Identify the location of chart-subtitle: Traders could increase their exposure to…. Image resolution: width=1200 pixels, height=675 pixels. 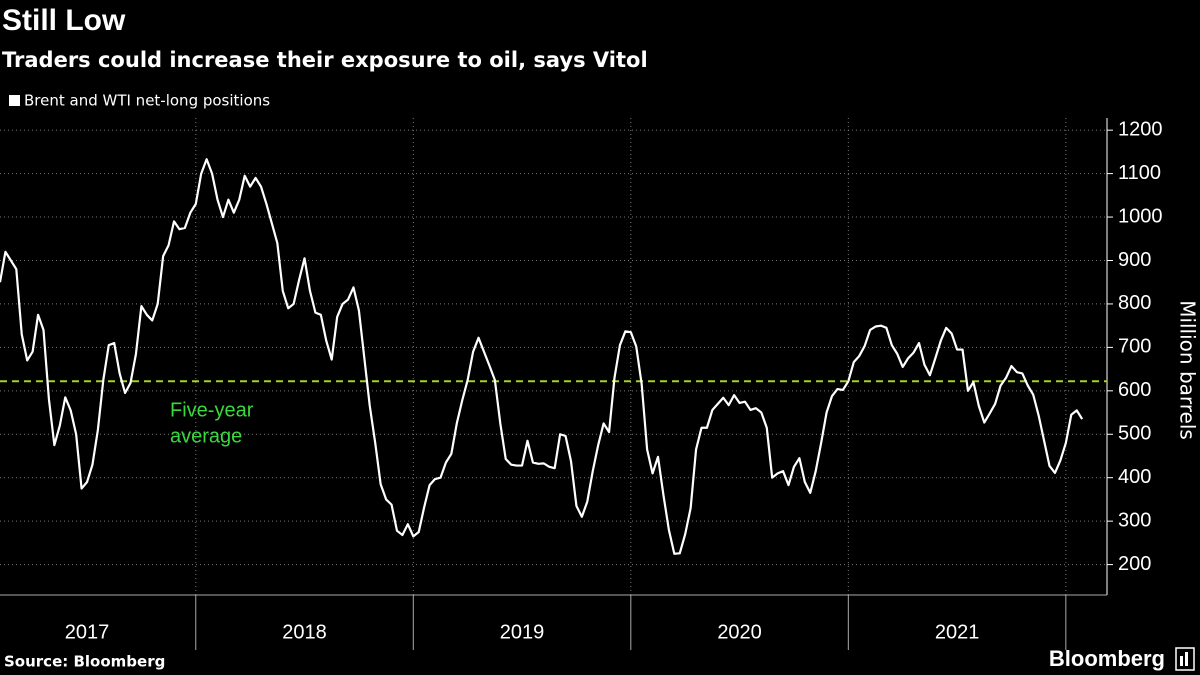
(325, 60).